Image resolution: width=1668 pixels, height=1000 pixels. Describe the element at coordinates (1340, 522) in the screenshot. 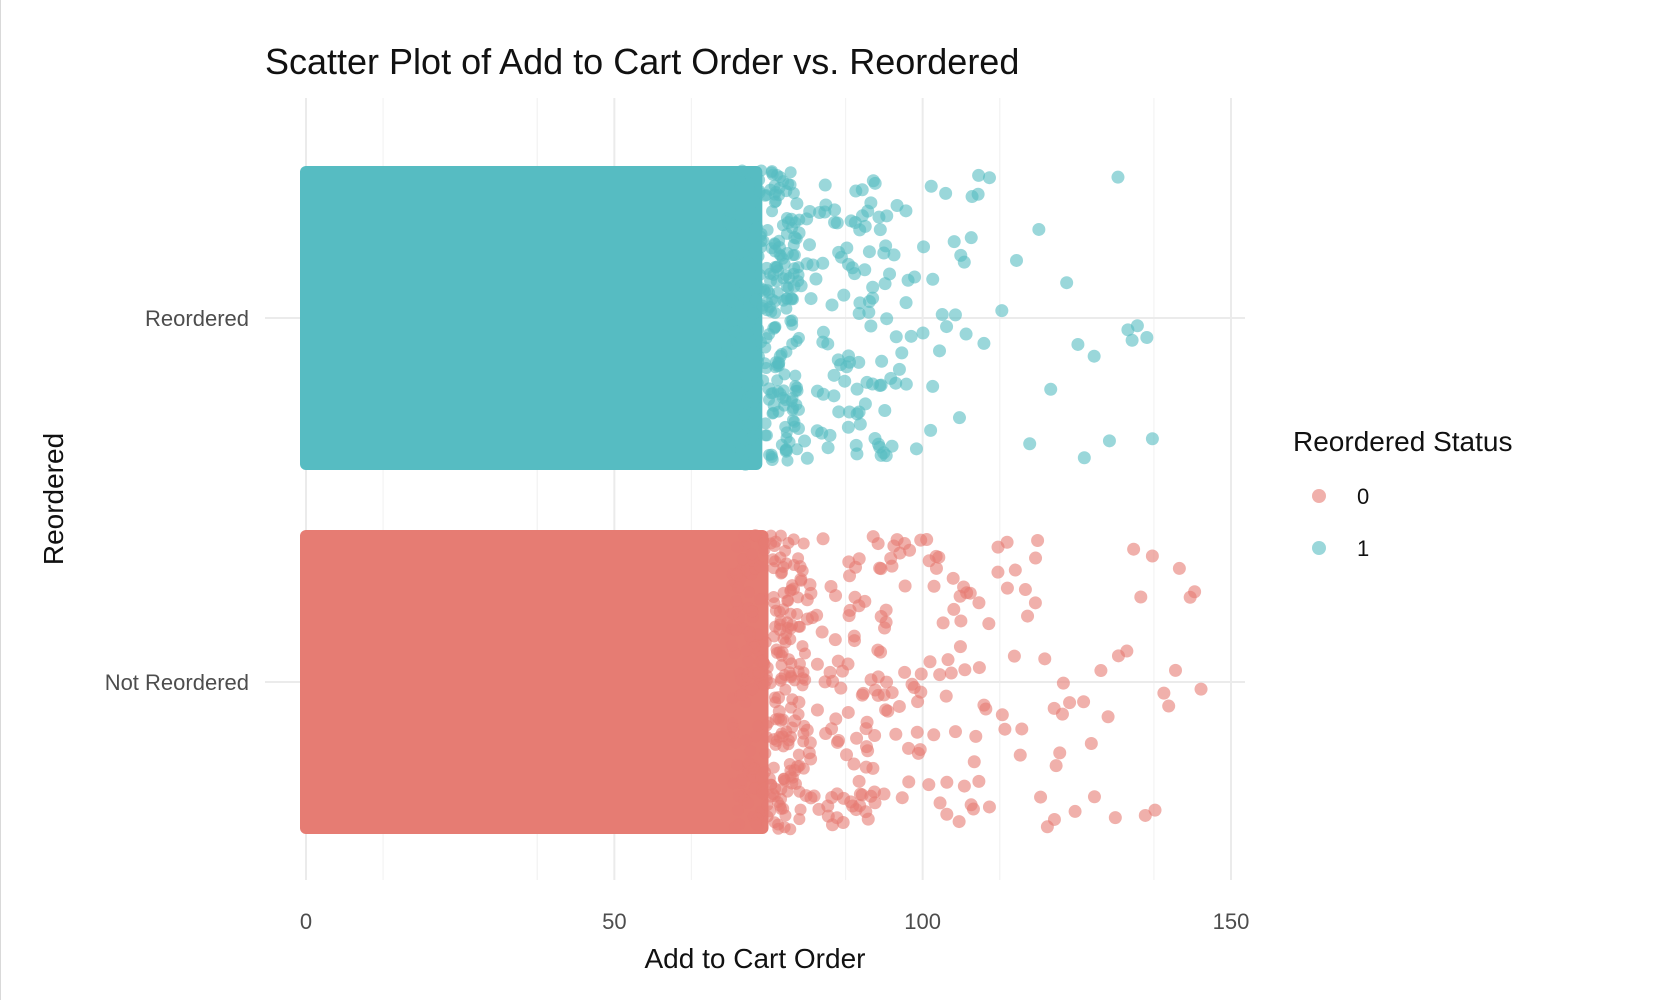

I see `legend-items: 01` at that location.